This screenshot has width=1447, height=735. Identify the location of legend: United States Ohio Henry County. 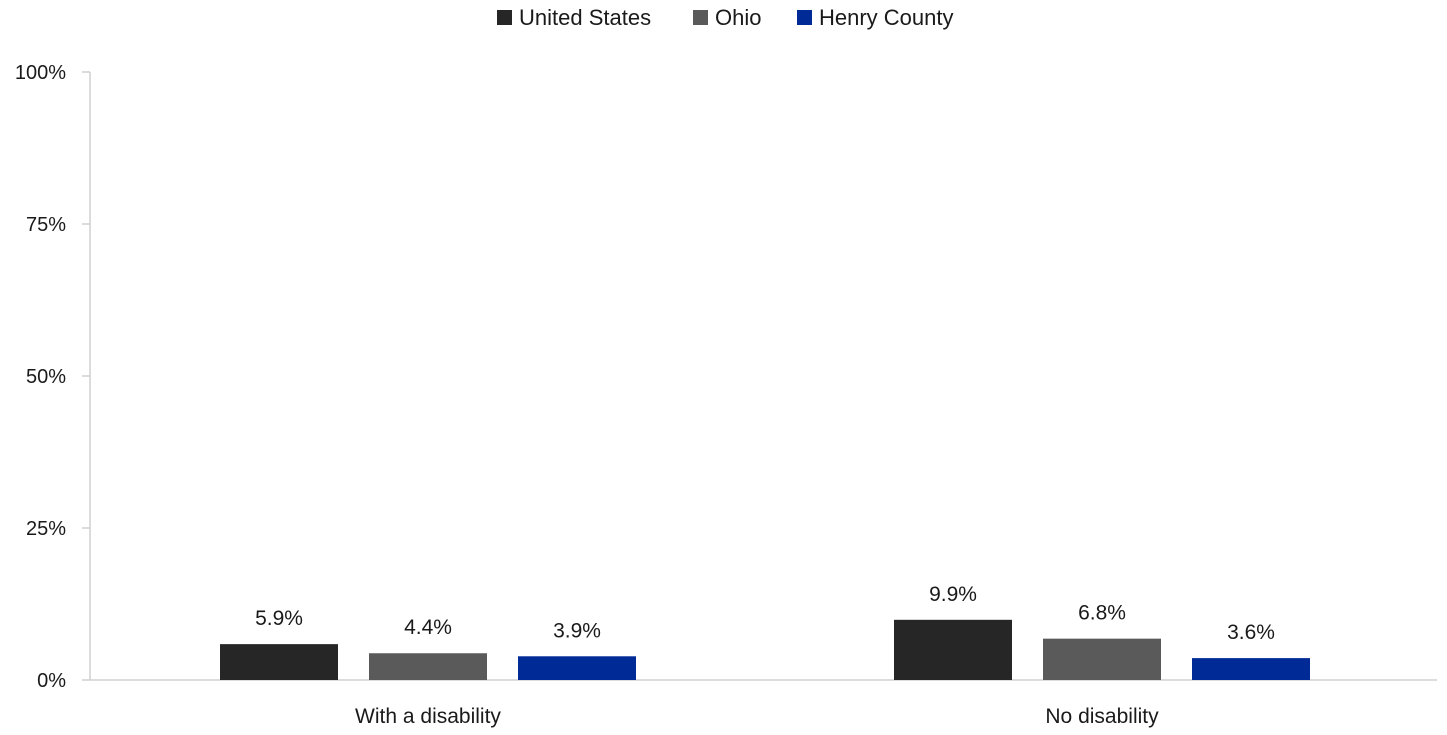
(725, 17).